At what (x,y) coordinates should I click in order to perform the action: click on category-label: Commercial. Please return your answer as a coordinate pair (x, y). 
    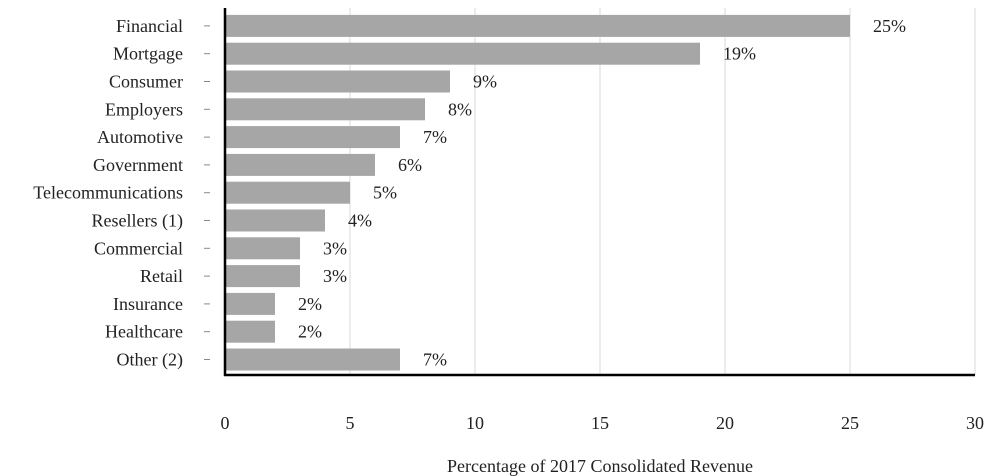
    Looking at the image, I should click on (138, 248).